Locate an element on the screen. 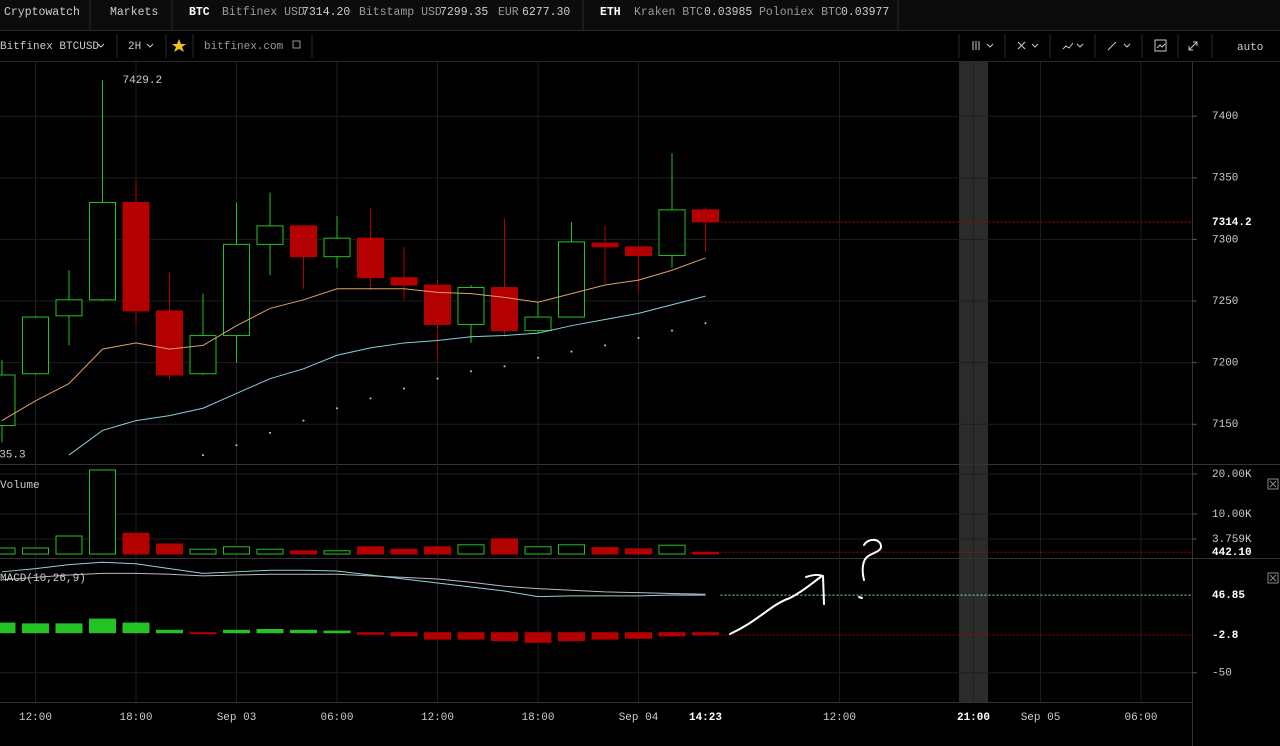  y-tick-label: 7250 is located at coordinates (1225, 302).